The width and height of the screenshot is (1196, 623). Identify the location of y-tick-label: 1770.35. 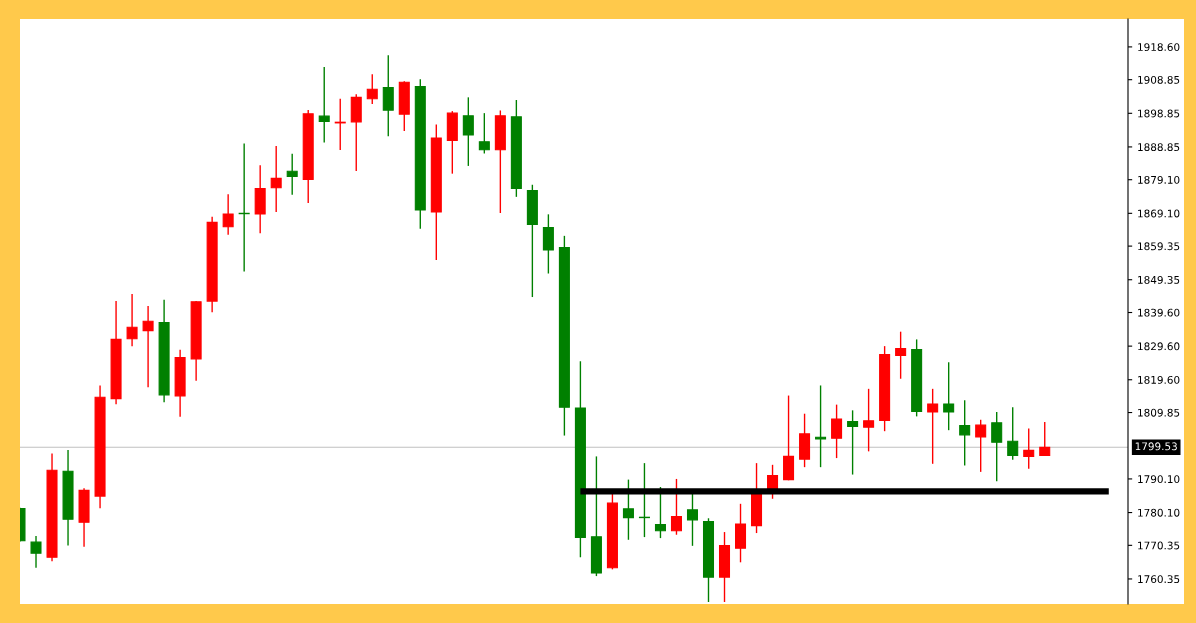
(1159, 545).